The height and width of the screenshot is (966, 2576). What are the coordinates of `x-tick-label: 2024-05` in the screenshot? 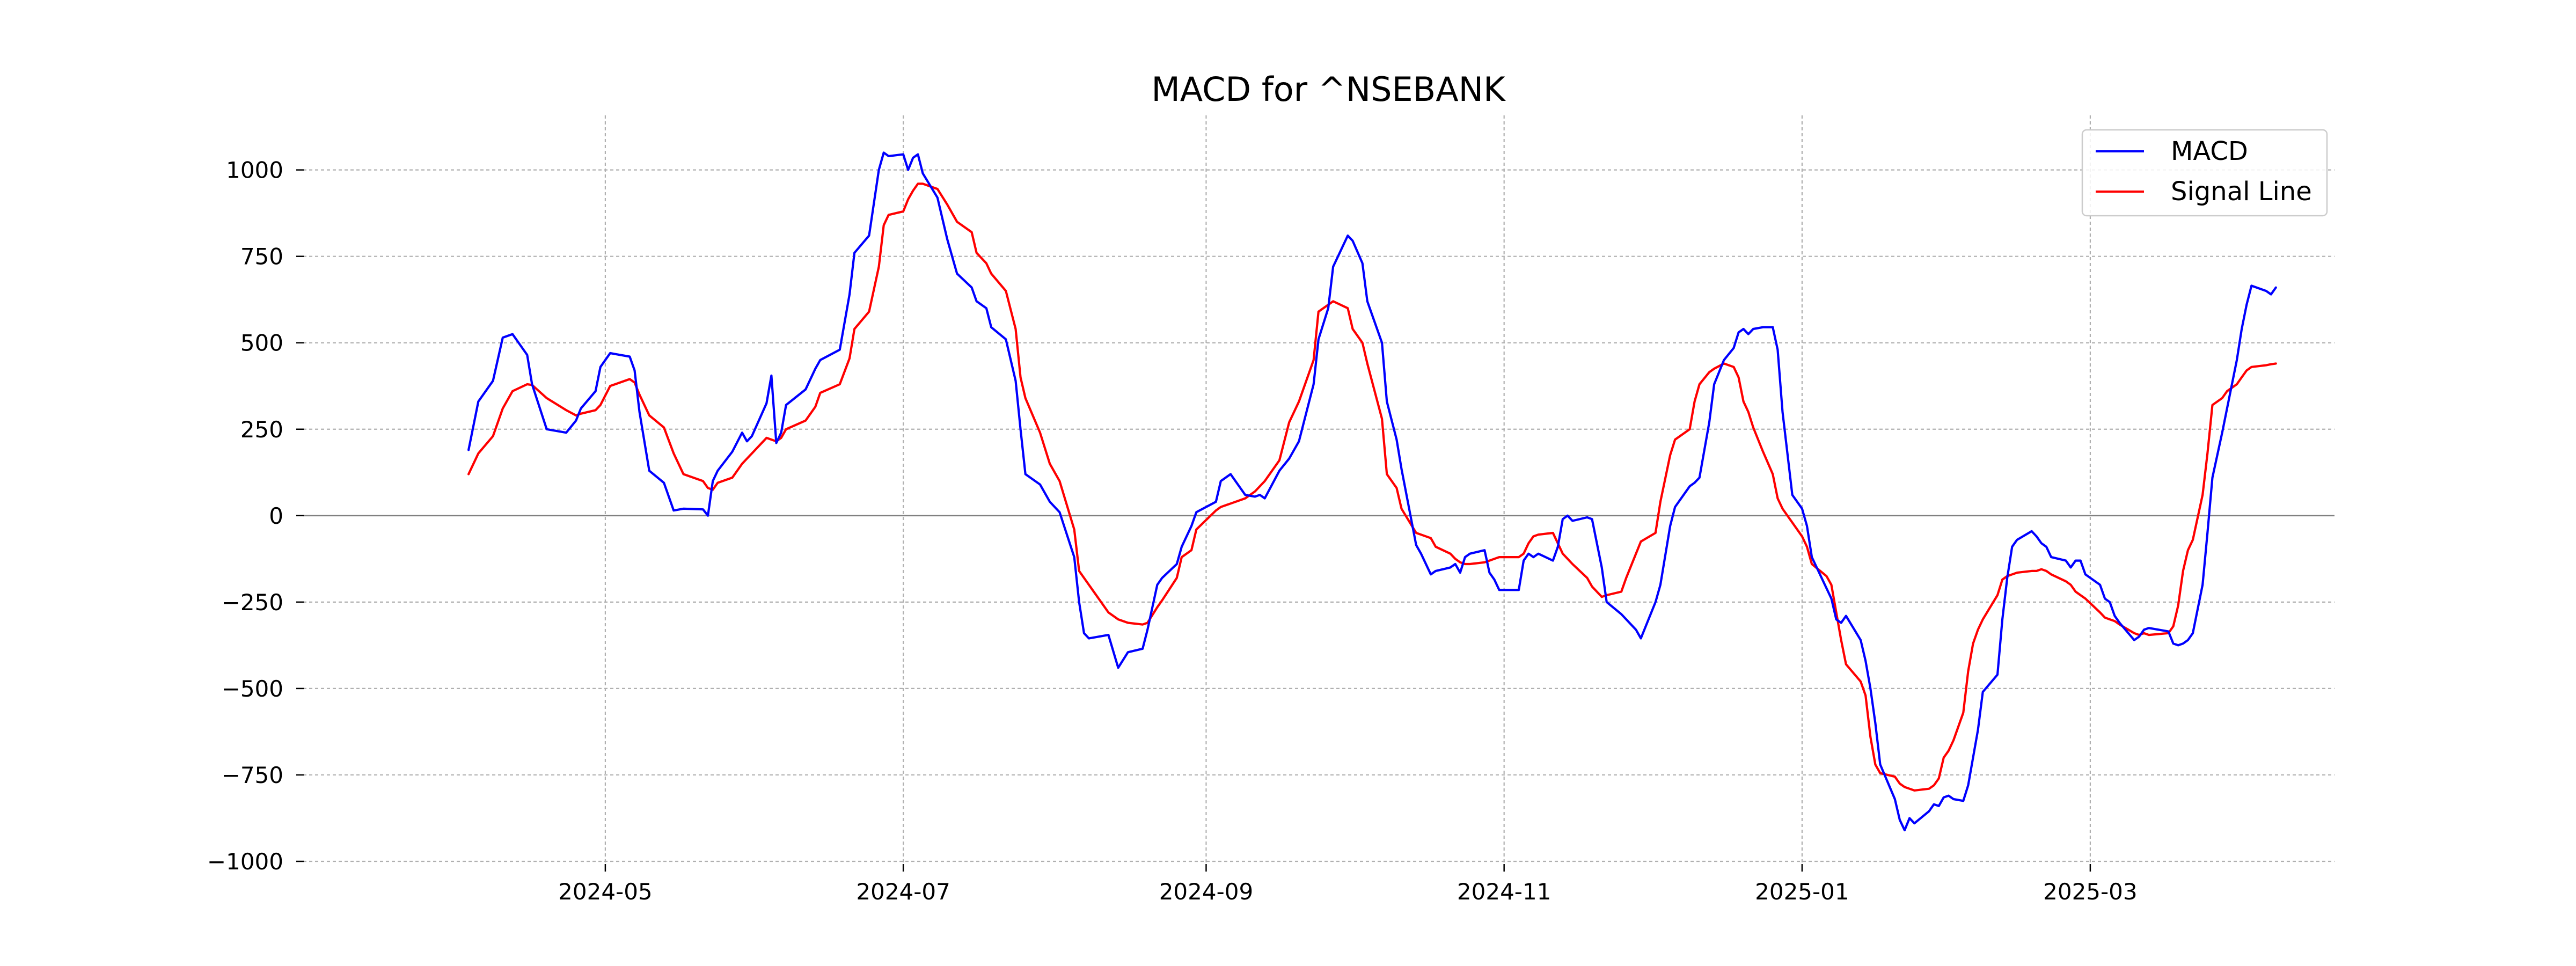 It's located at (605, 892).